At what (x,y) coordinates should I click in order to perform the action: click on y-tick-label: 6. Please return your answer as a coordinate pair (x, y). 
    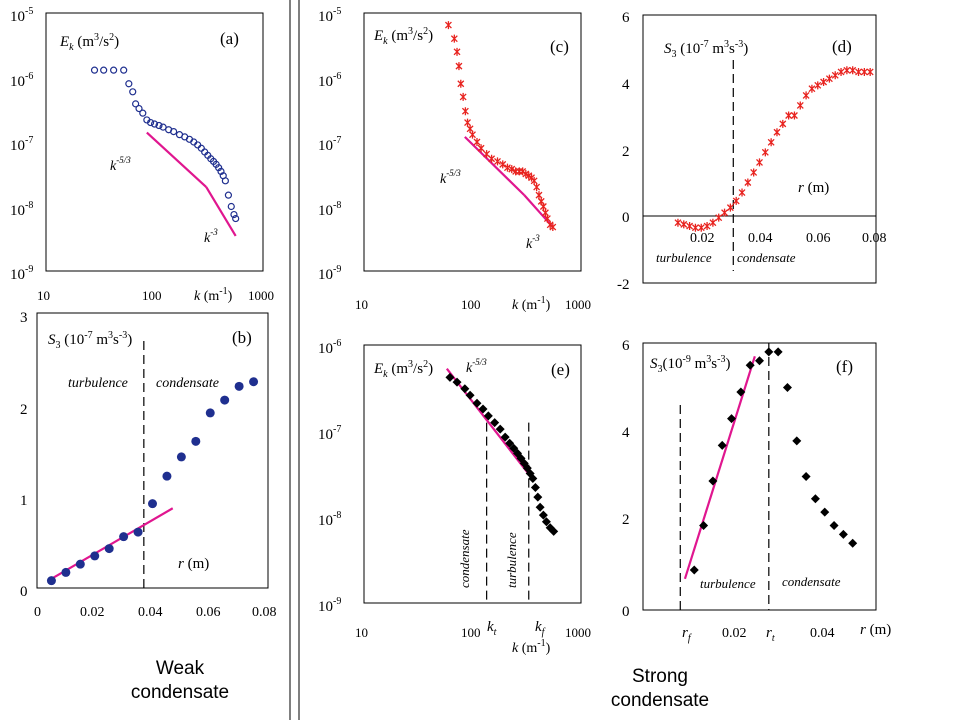
    Looking at the image, I should click on (626, 18).